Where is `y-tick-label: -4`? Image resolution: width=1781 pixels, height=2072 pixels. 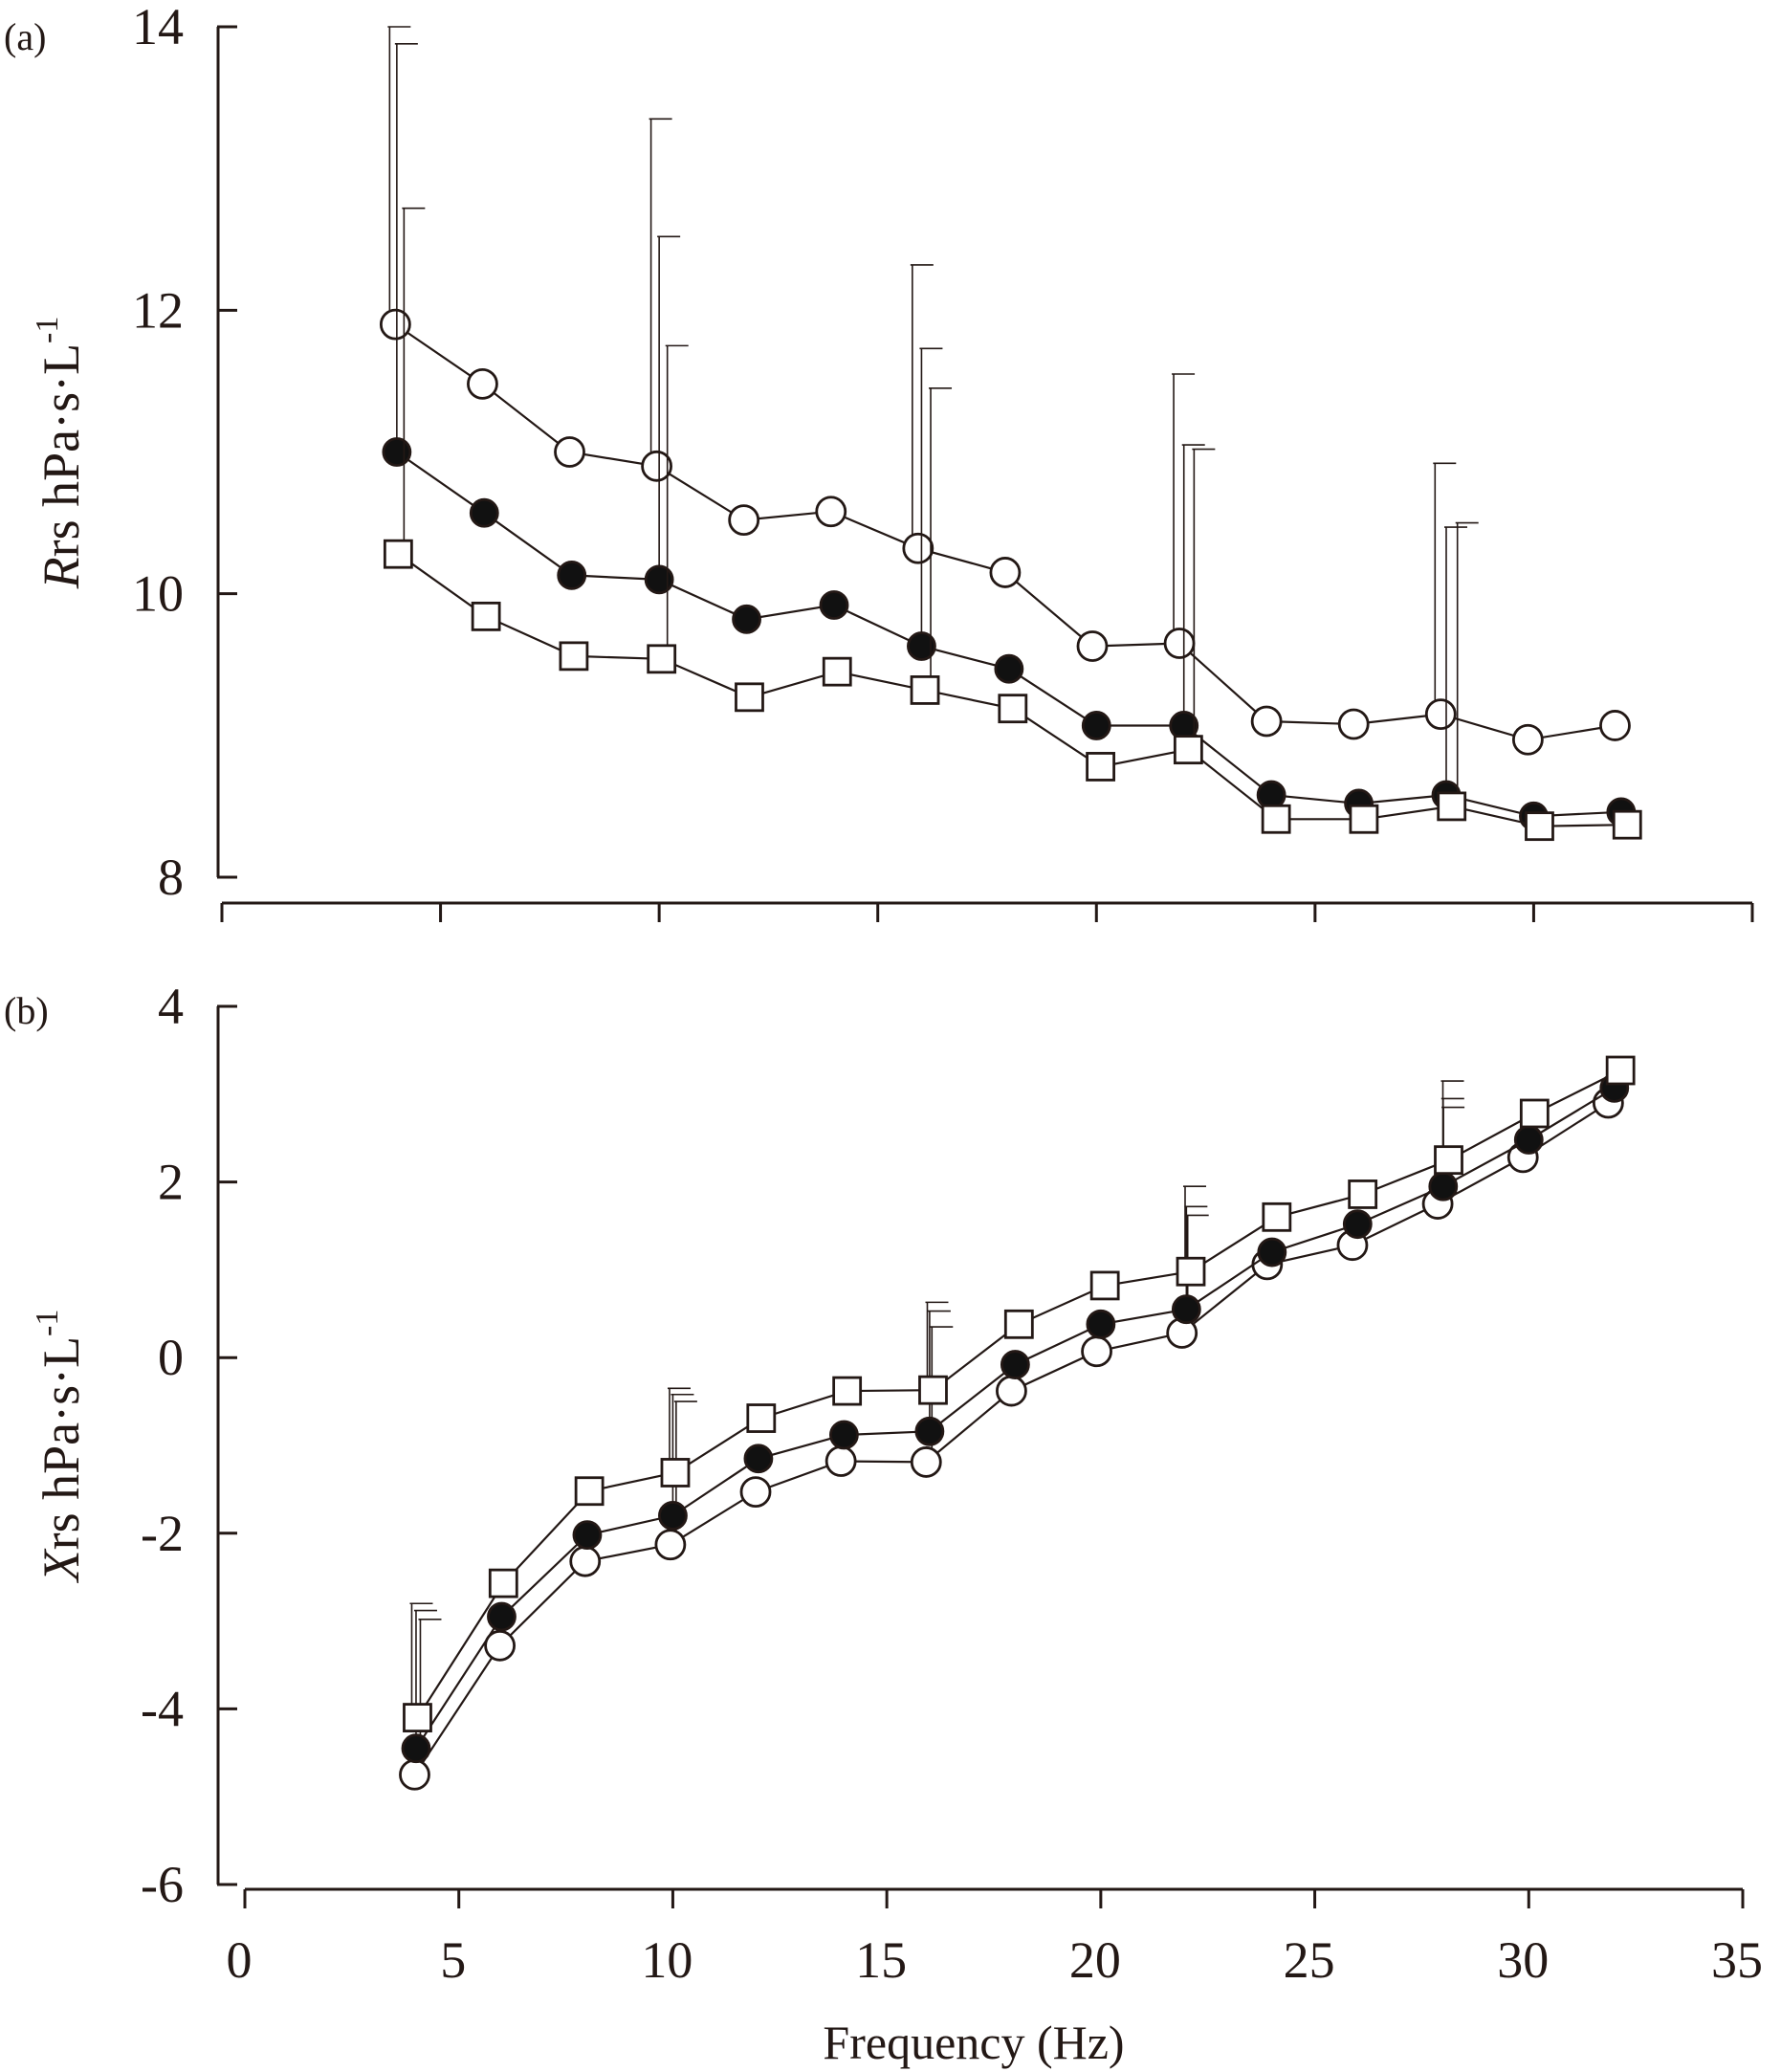 y-tick-label: -4 is located at coordinates (163, 1708).